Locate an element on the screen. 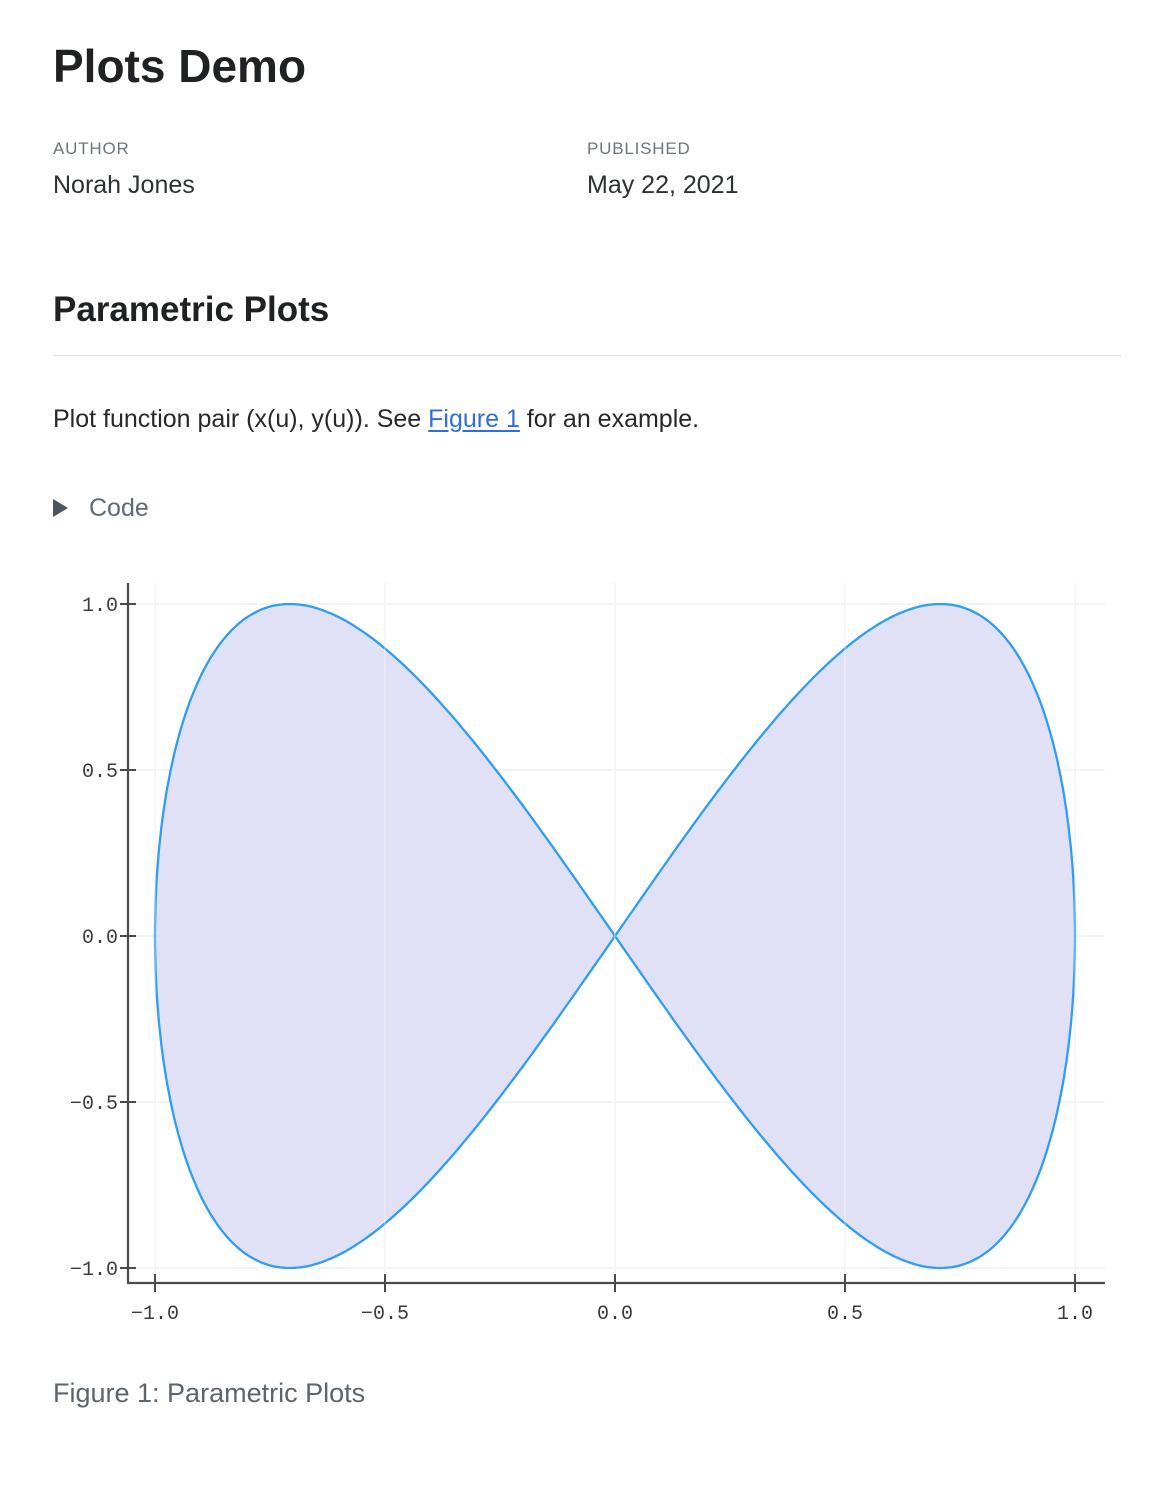  y-tick-label: 1.0 is located at coordinates (100, 606).